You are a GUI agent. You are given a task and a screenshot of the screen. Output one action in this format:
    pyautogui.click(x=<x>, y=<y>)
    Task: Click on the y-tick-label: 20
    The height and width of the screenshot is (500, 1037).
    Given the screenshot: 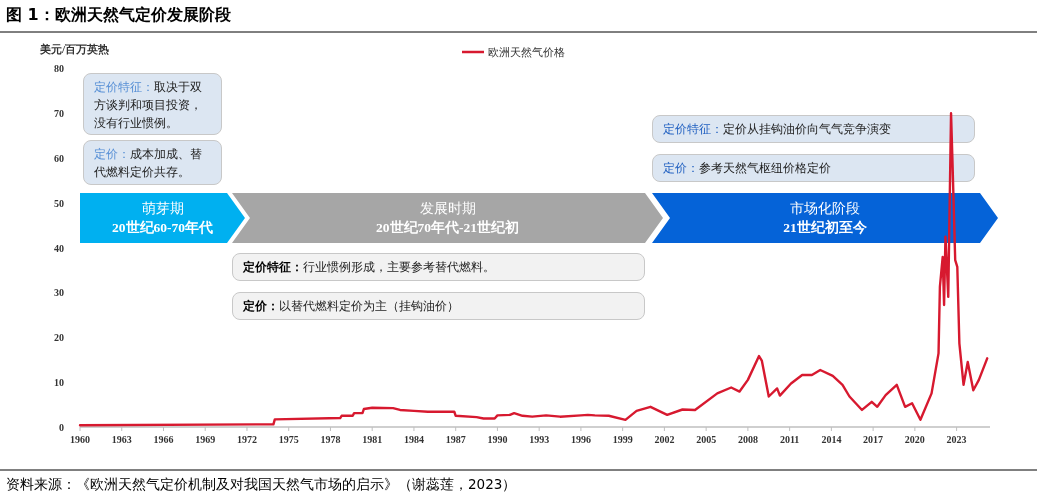 What is the action you would take?
    pyautogui.click(x=59, y=338)
    